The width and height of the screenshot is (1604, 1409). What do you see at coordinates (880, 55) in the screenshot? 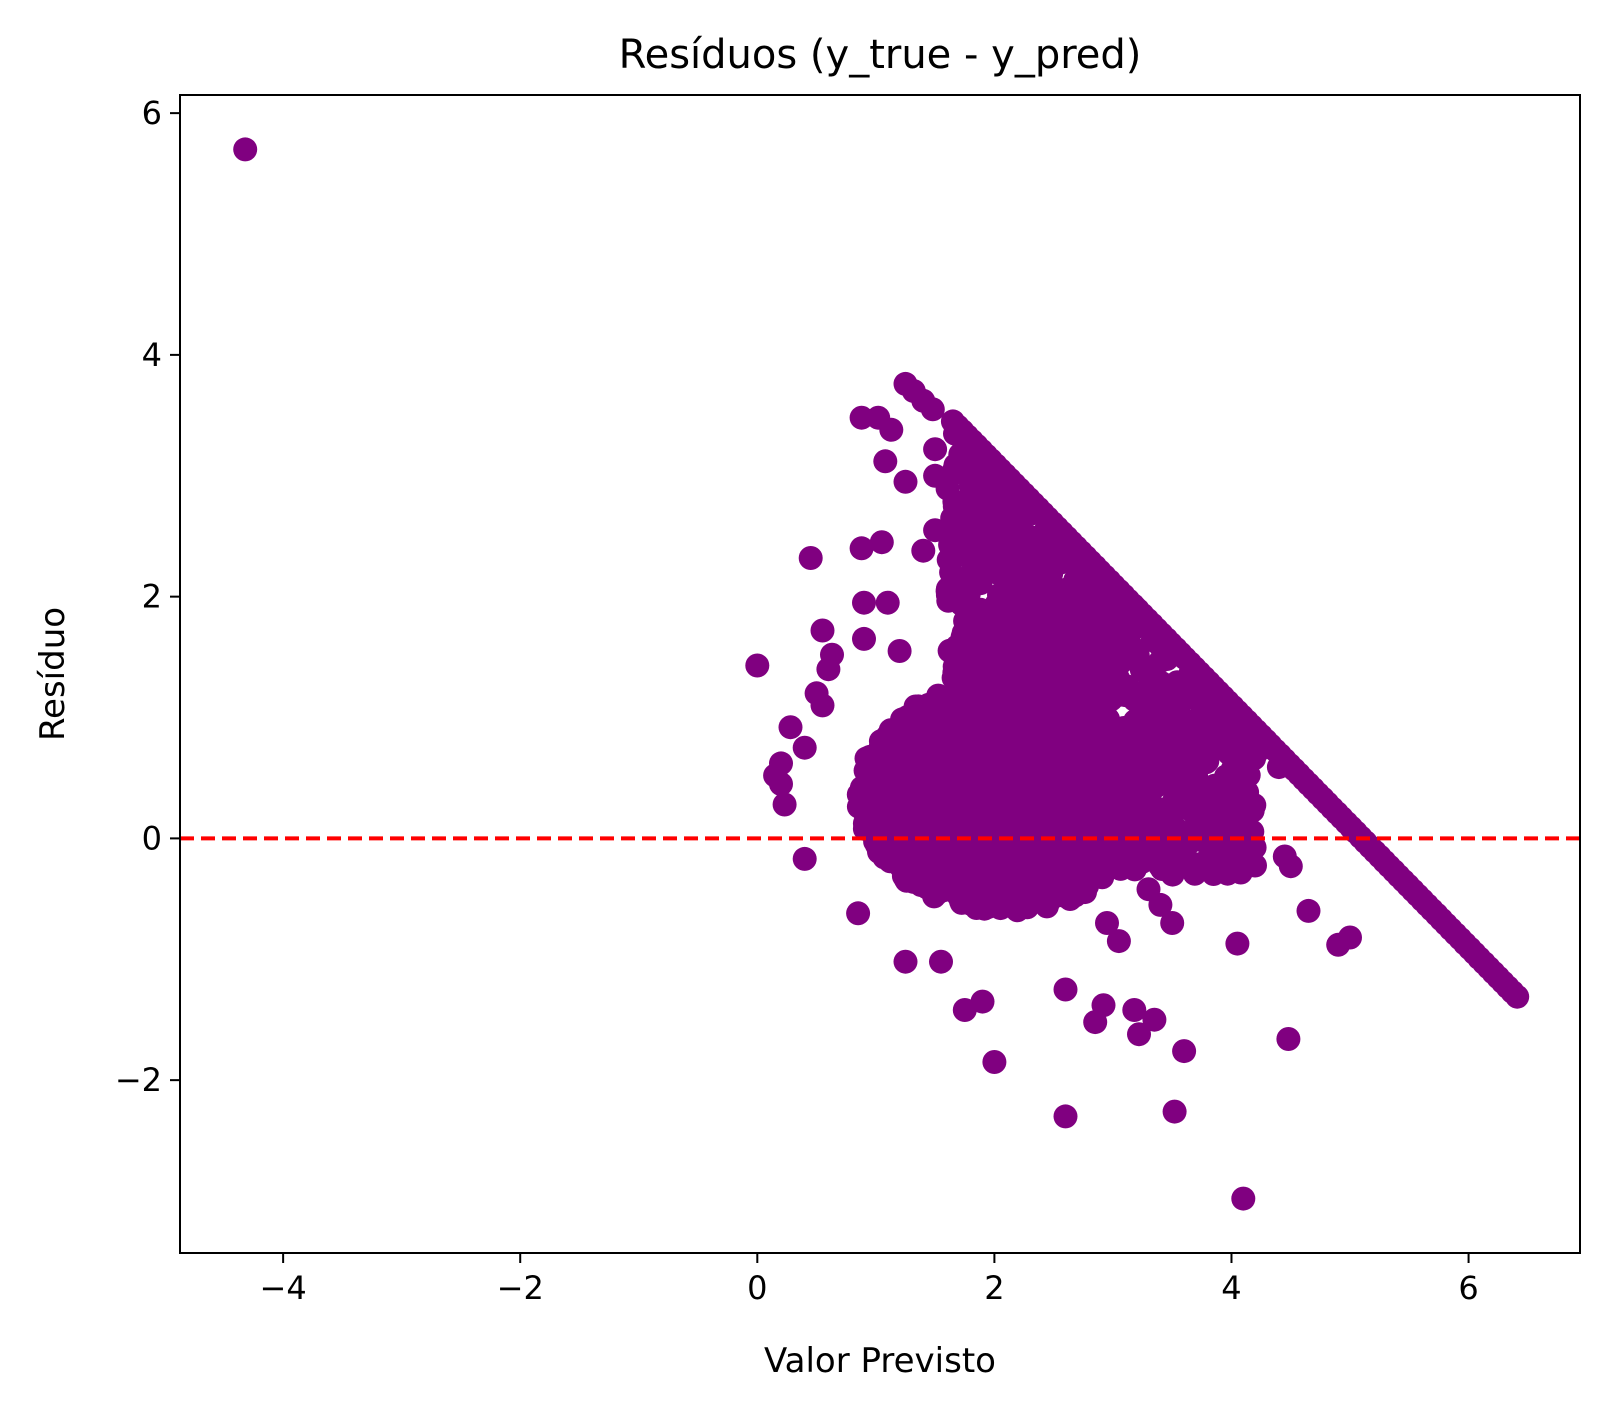
I see `chart-title: Resíduos (y_true - y_pred)` at bounding box center [880, 55].